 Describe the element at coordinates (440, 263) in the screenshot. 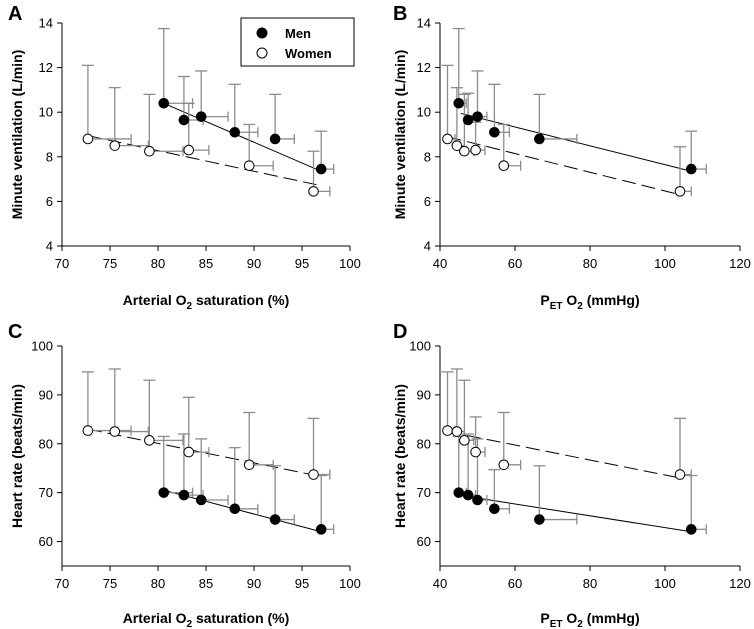

I see `x-tick-label: 40` at that location.